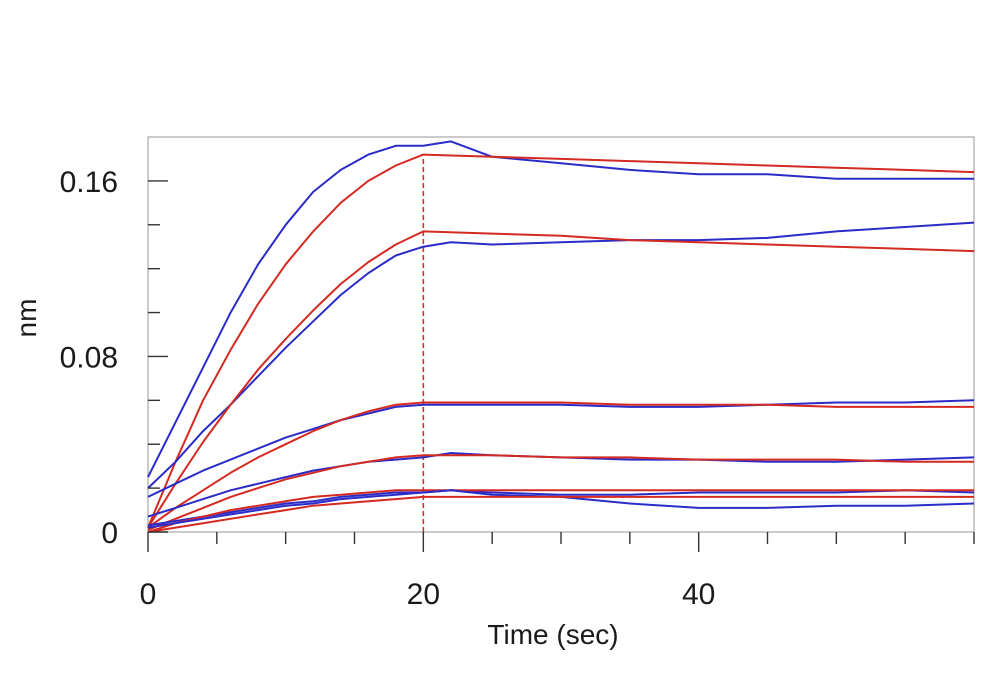 The height and width of the screenshot is (675, 1000). I want to click on y-axis-title: nm, so click(26, 318).